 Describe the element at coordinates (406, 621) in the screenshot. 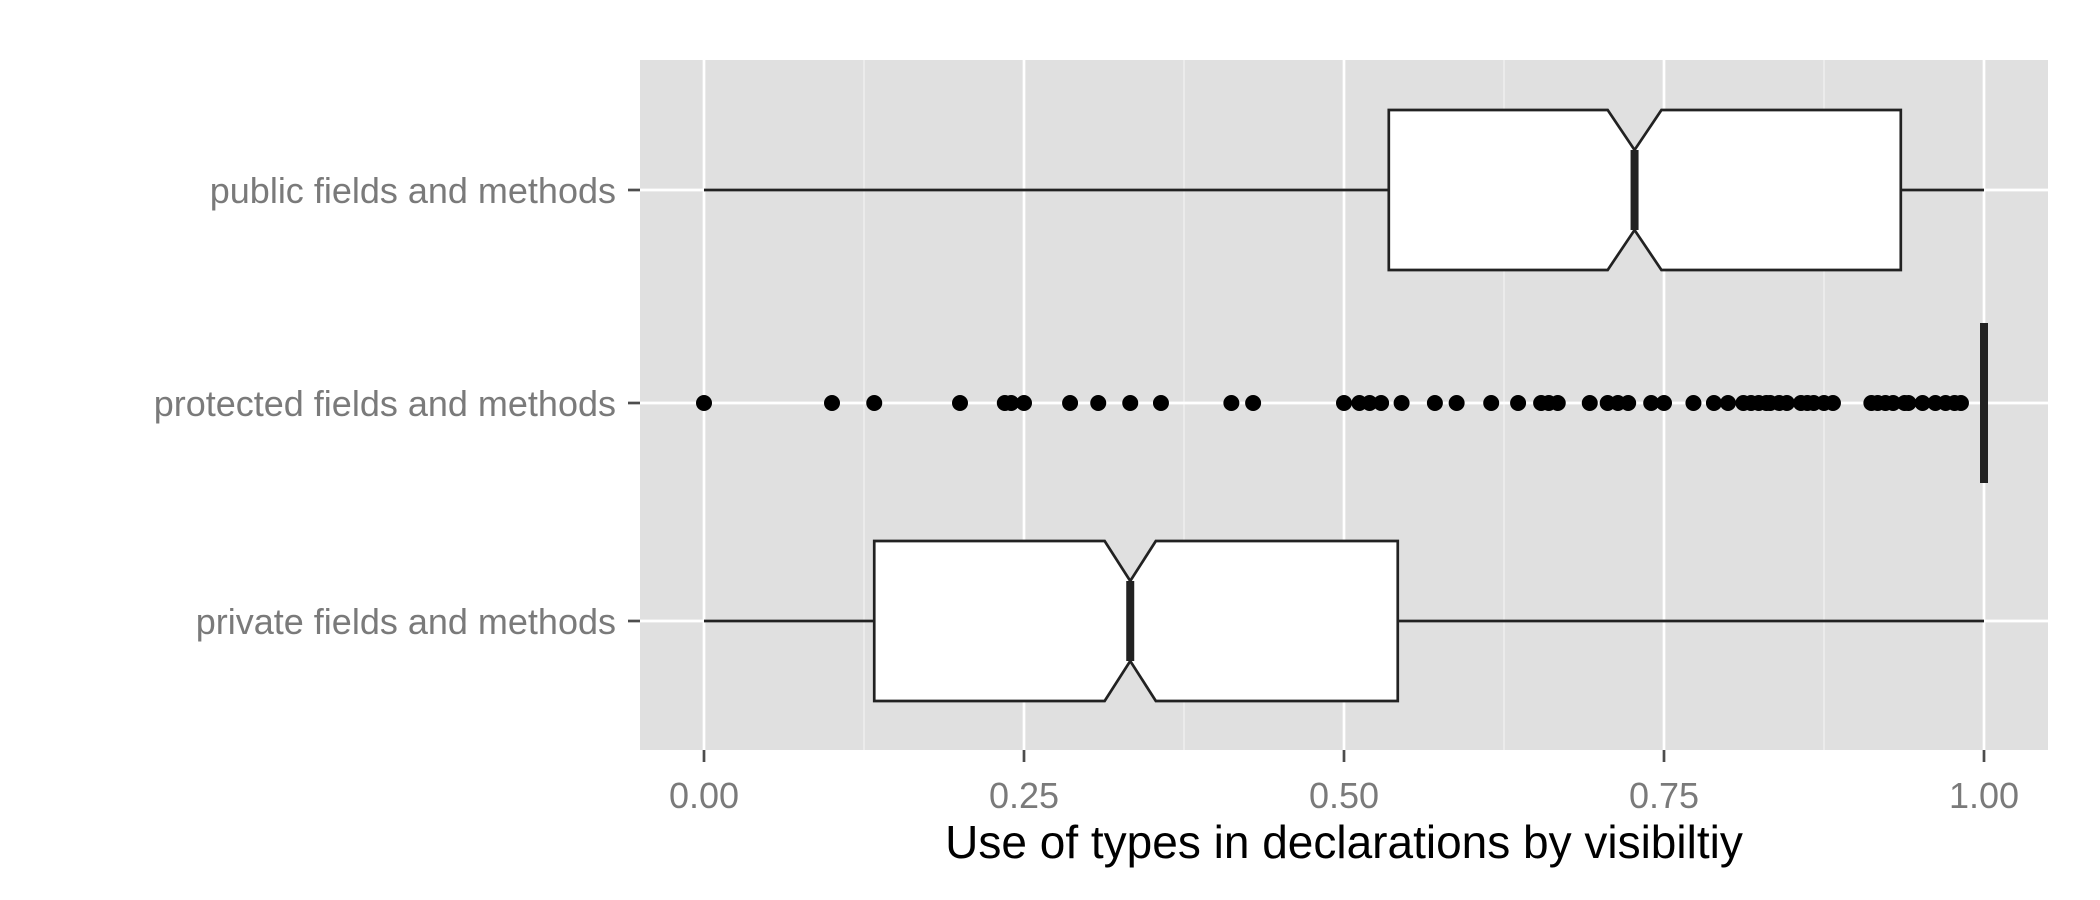

I see `y-tick-label: private fields and methods` at that location.